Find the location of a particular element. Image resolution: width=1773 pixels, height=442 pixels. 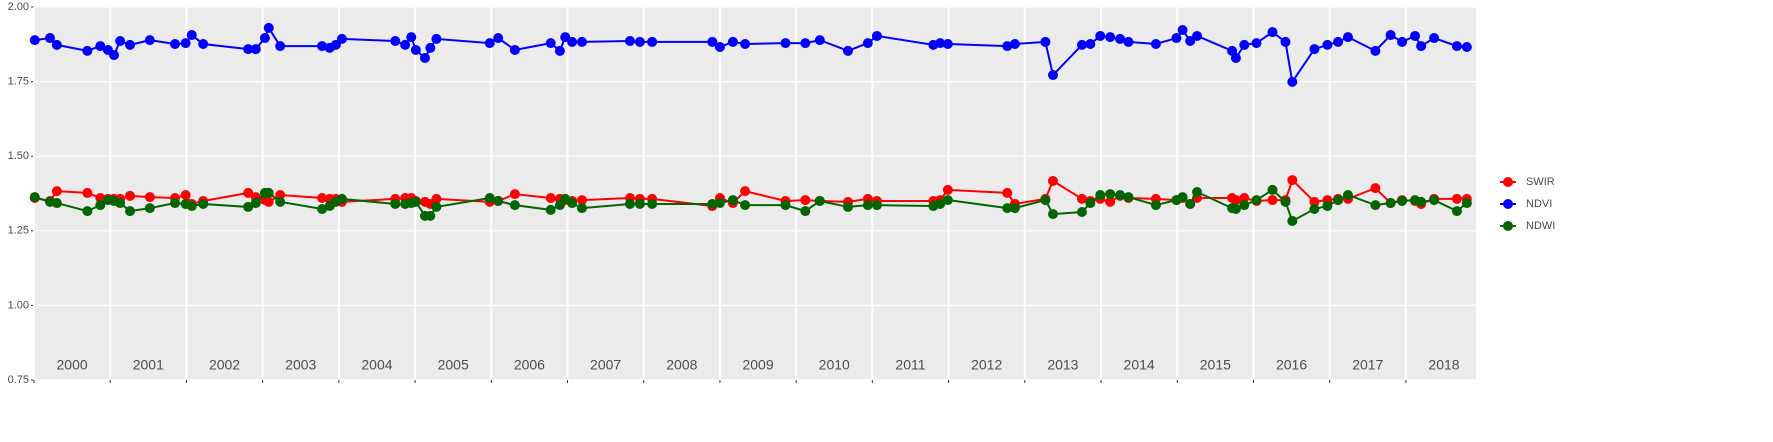

year-label: 2007 is located at coordinates (605, 365).